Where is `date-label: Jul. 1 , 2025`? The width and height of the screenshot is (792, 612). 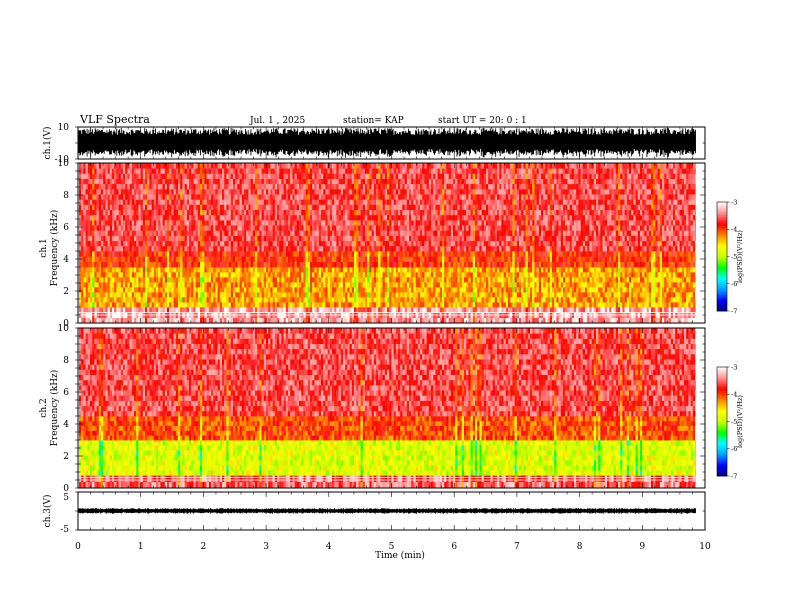 date-label: Jul. 1 , 2025 is located at coordinates (277, 121).